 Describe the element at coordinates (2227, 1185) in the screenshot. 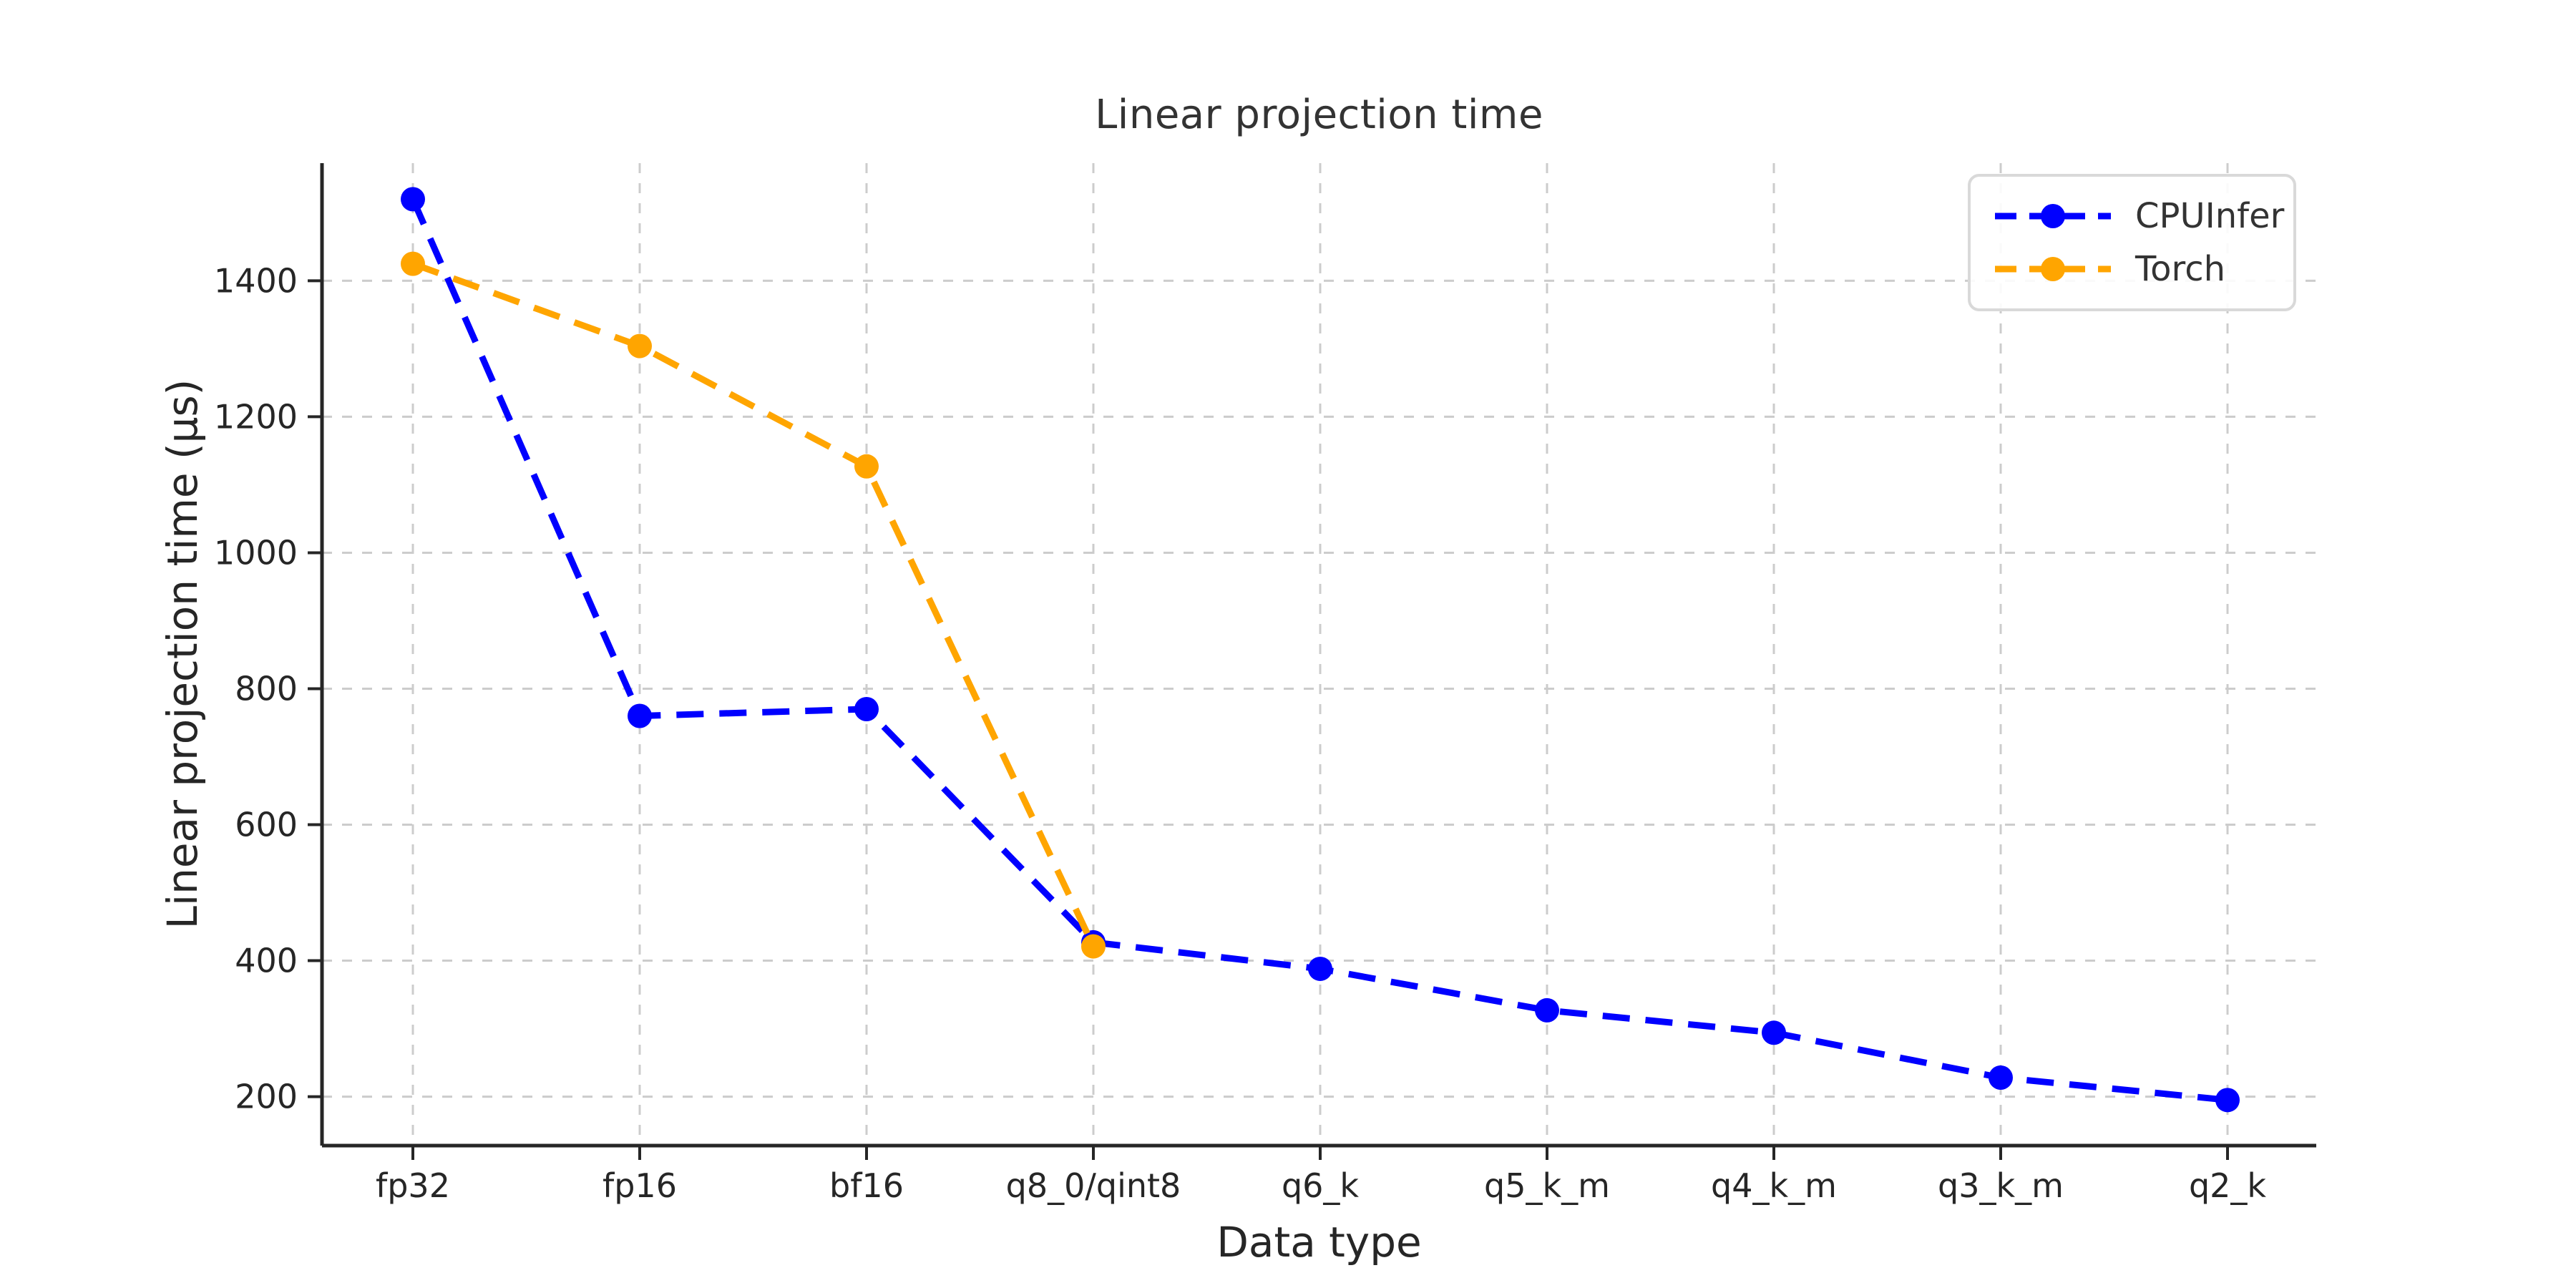

I see `x-tick-label: q2_k` at that location.